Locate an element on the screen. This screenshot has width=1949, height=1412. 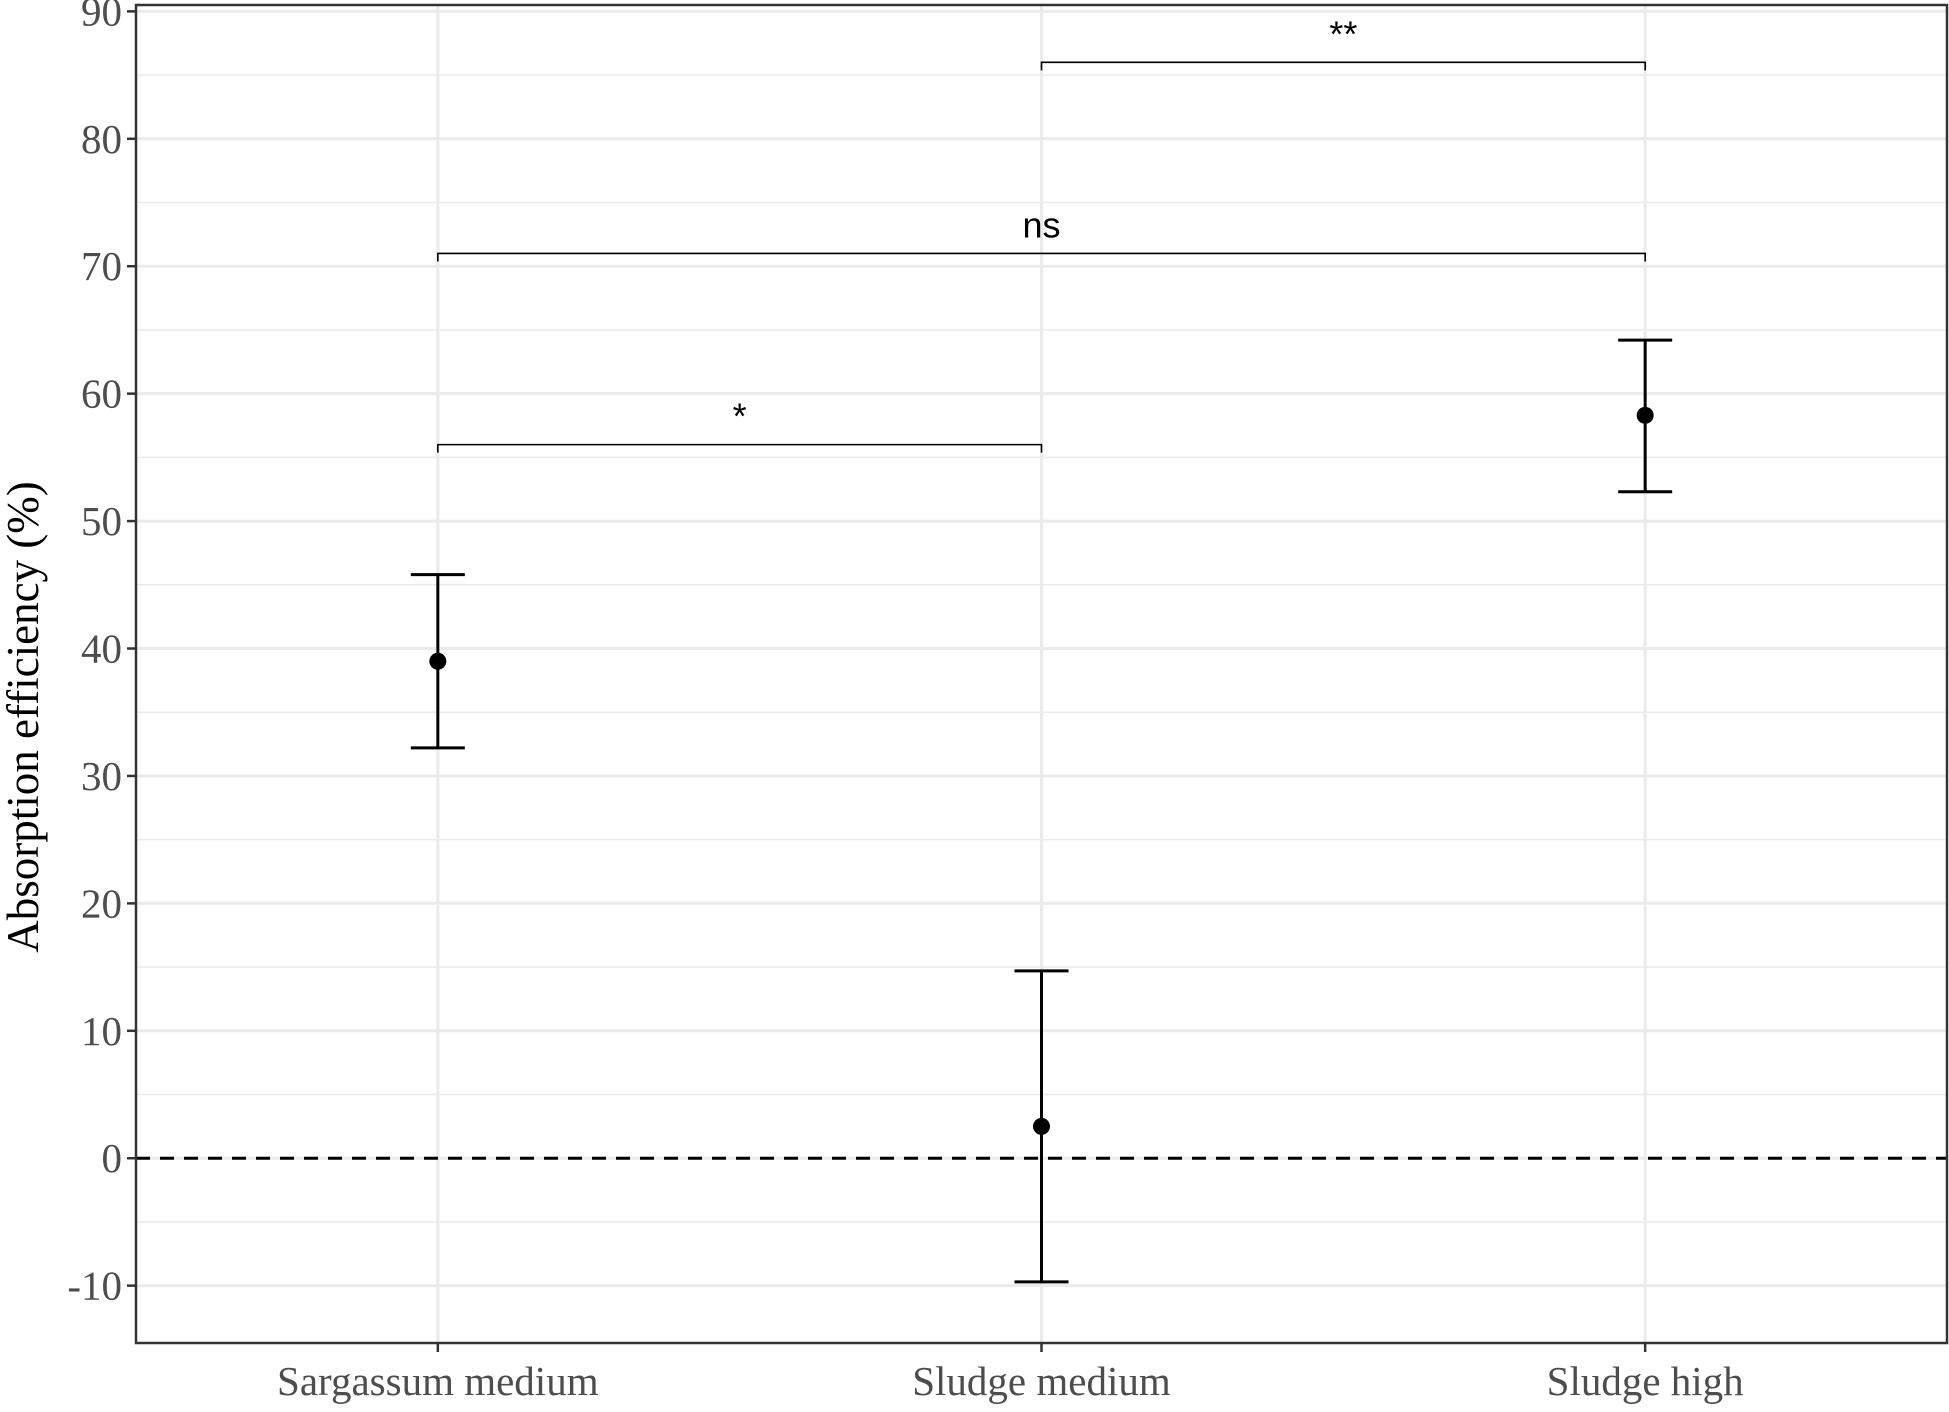
significance-label: ** is located at coordinates (1343, 33).